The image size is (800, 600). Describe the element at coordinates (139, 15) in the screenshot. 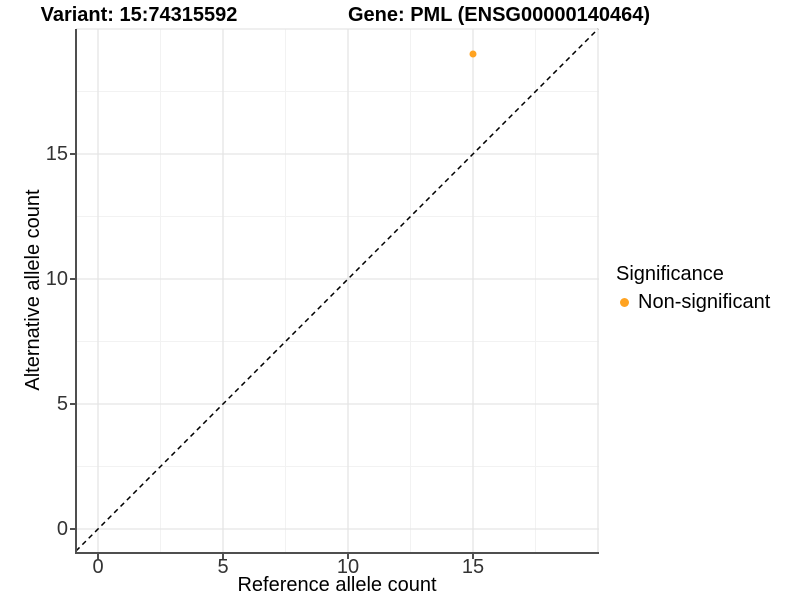

I see `variant-title: Variant: 15:74315592` at that location.